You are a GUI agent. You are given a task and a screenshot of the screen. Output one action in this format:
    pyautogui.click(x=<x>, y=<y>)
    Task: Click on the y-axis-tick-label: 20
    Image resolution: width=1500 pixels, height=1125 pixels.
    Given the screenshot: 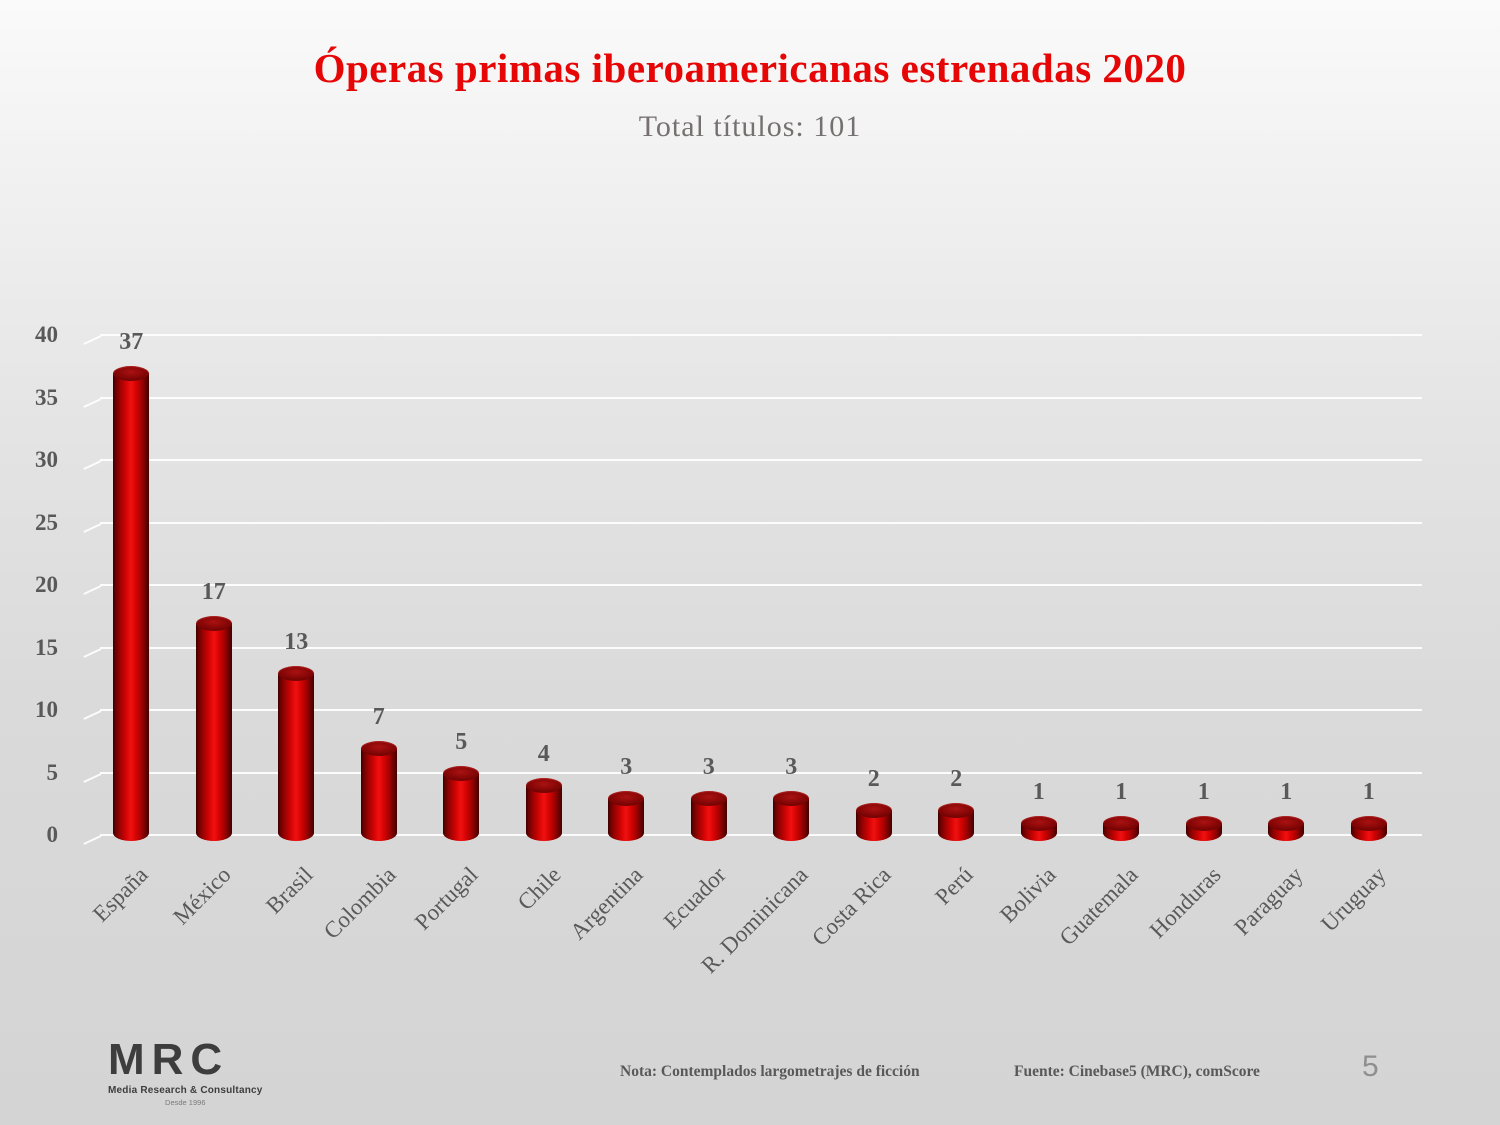 What is the action you would take?
    pyautogui.click(x=46, y=584)
    